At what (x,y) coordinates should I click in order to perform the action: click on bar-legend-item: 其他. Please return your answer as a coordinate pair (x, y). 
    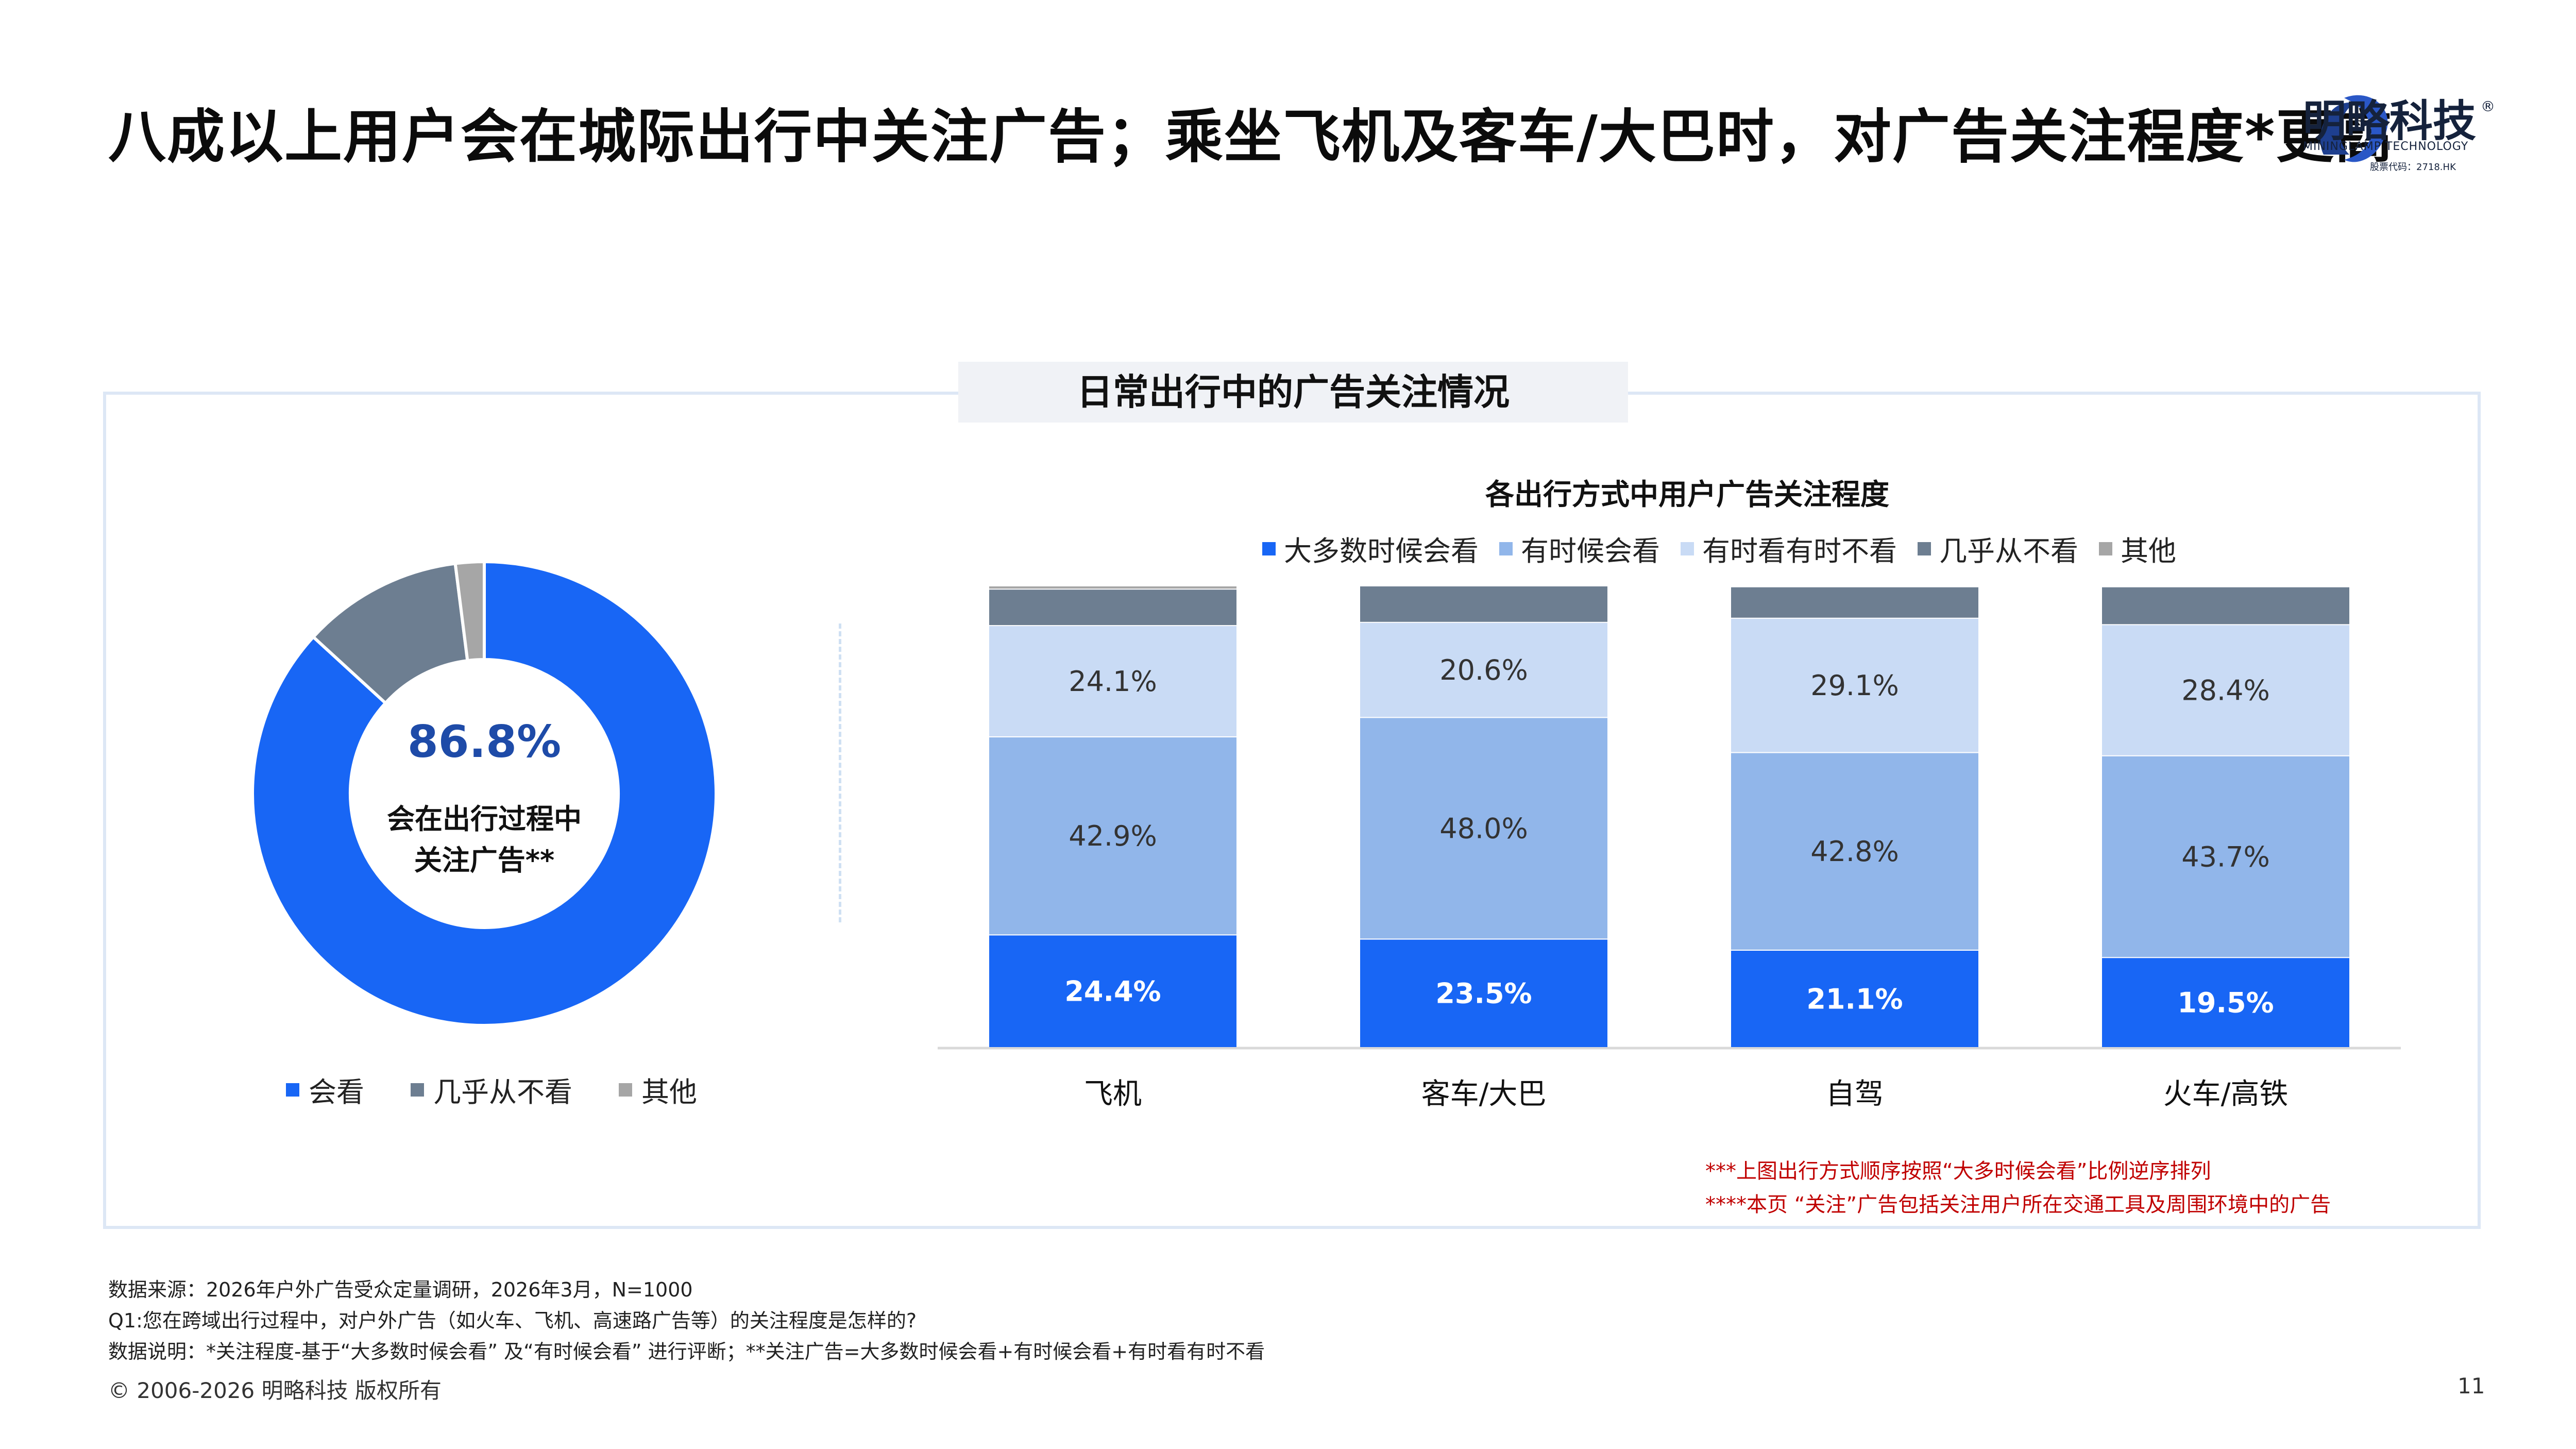
    Looking at the image, I should click on (2137, 548).